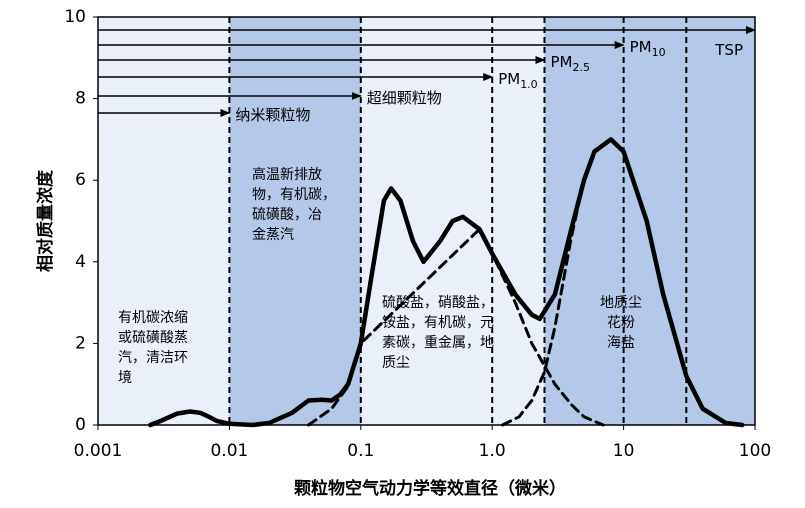  Describe the element at coordinates (438, 323) in the screenshot. I see `region-note: 铵盐，有机碳，元` at that location.